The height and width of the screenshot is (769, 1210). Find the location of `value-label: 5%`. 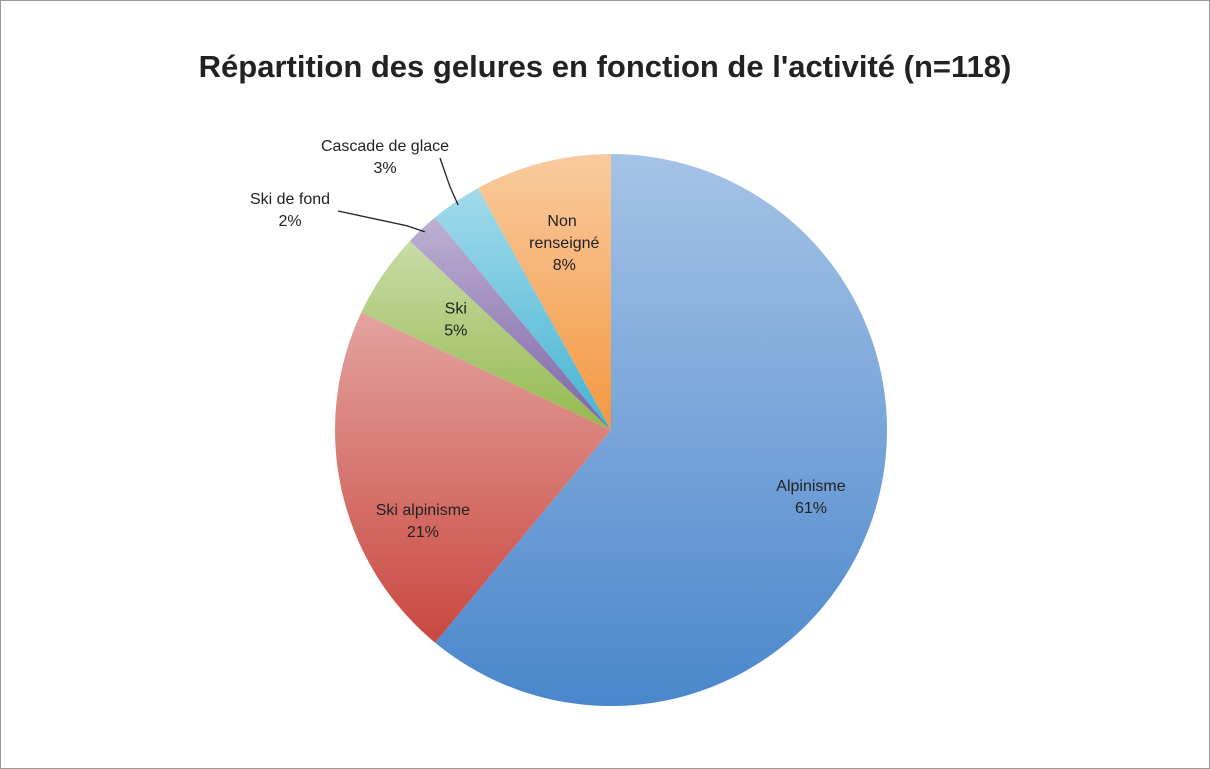

value-label: 5% is located at coordinates (455, 331).